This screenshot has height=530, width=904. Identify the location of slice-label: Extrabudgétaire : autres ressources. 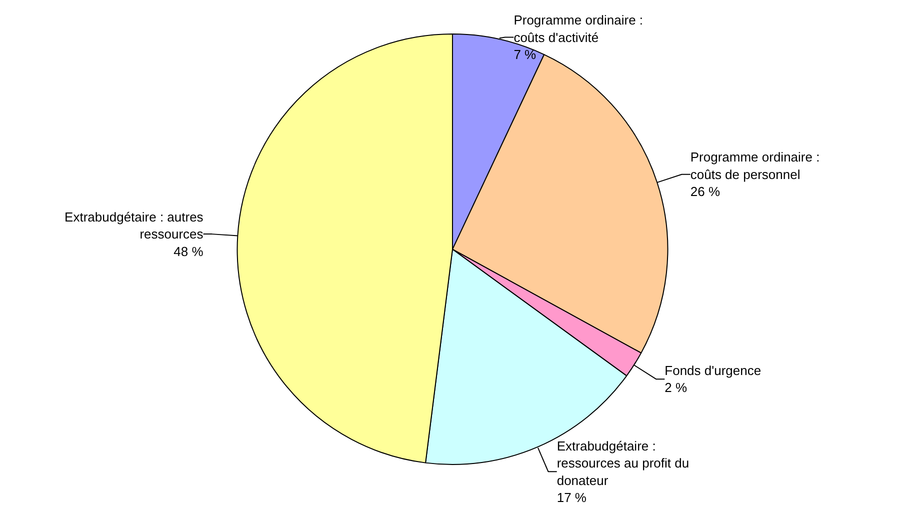
(134, 225).